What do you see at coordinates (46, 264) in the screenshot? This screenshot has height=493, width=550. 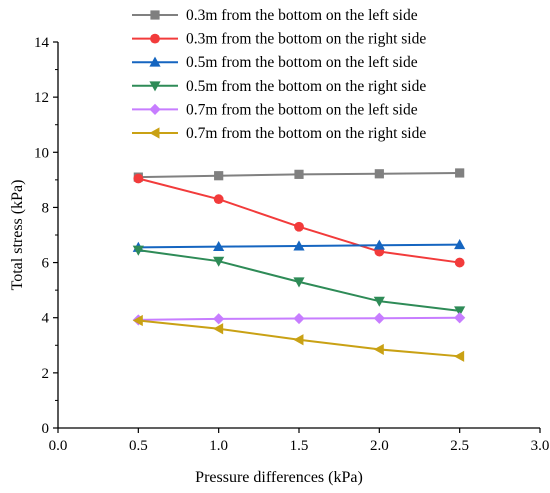 I see `y-tick-label: 6` at bounding box center [46, 264].